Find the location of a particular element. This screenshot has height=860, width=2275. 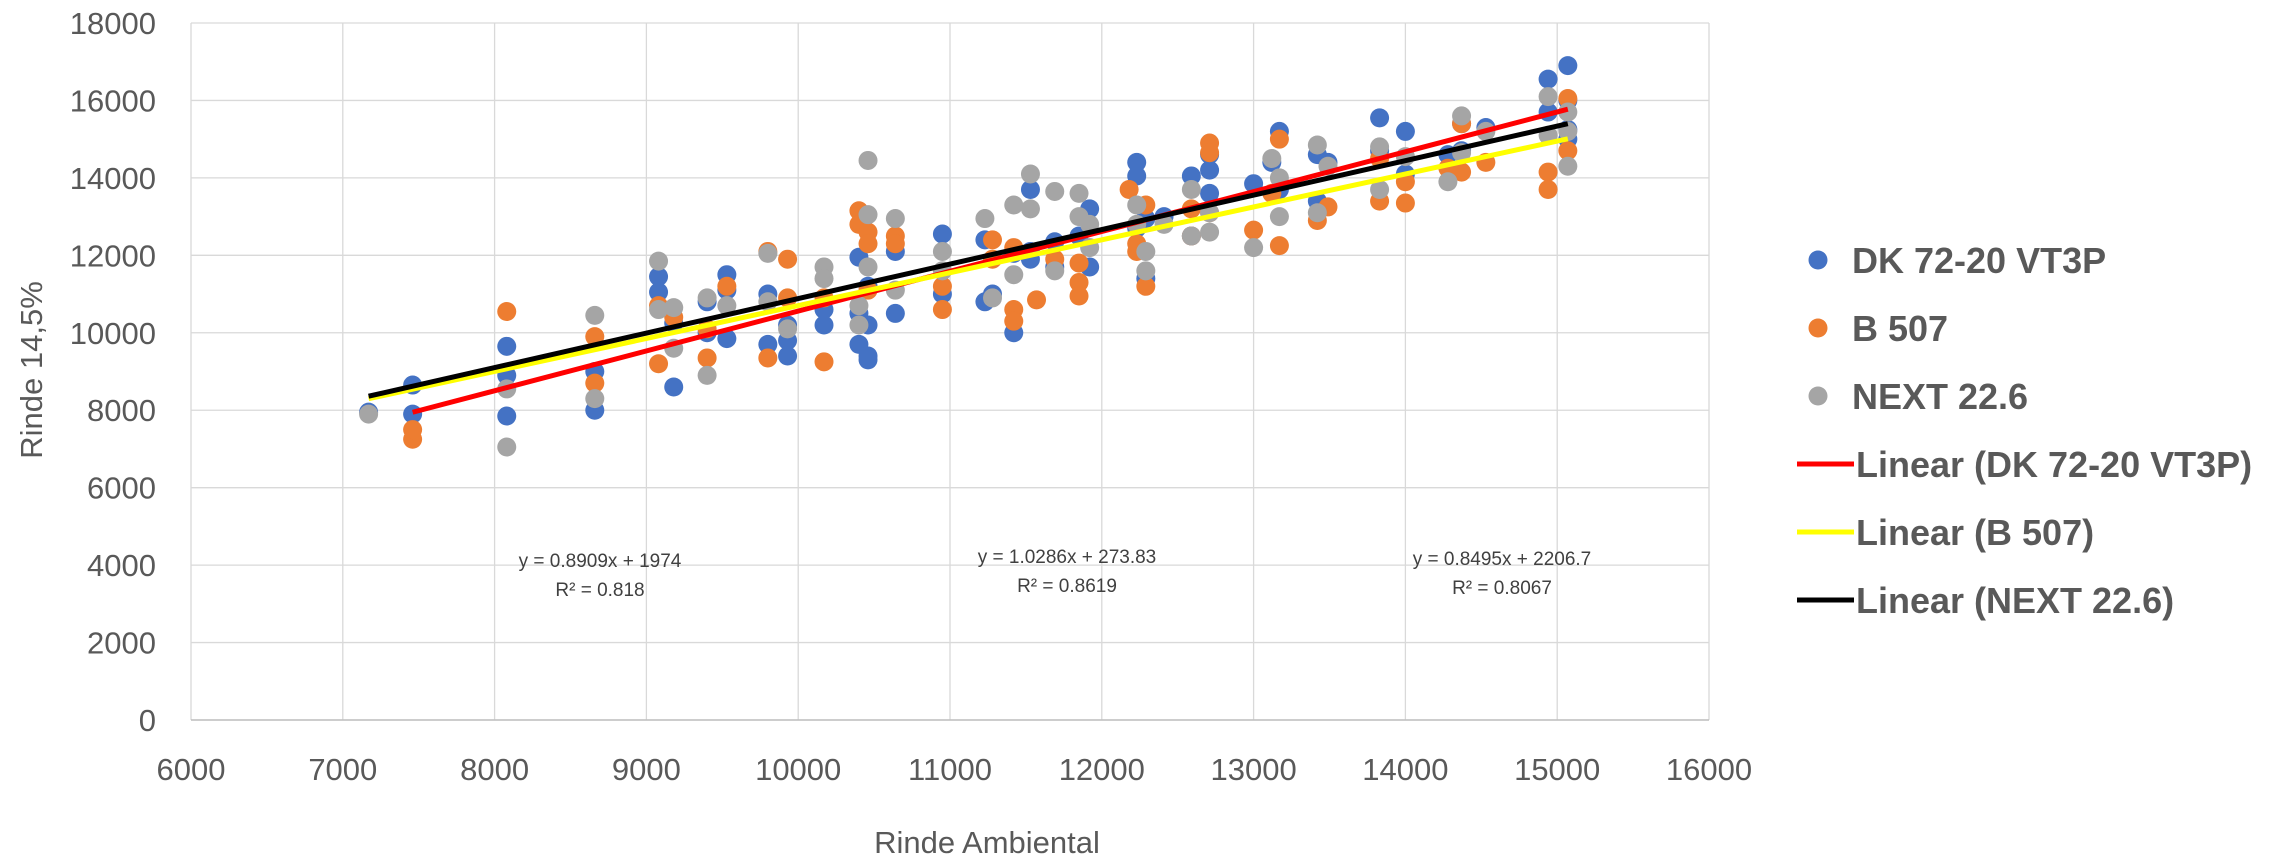

legend-item-trendline-3: Linear (NEXT 22.6) is located at coordinates (1985, 600).